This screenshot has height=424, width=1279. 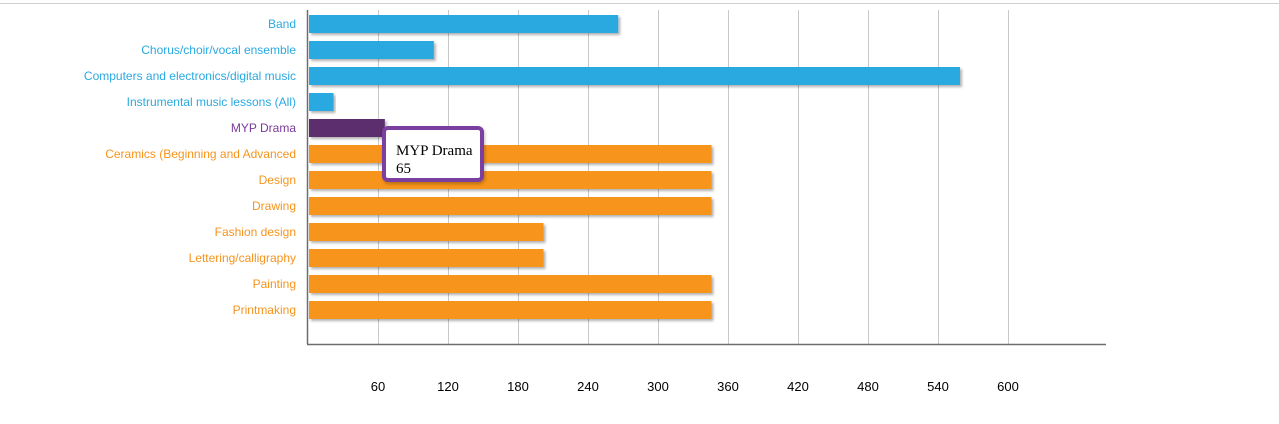 I want to click on category-label: Painting, so click(x=274, y=284).